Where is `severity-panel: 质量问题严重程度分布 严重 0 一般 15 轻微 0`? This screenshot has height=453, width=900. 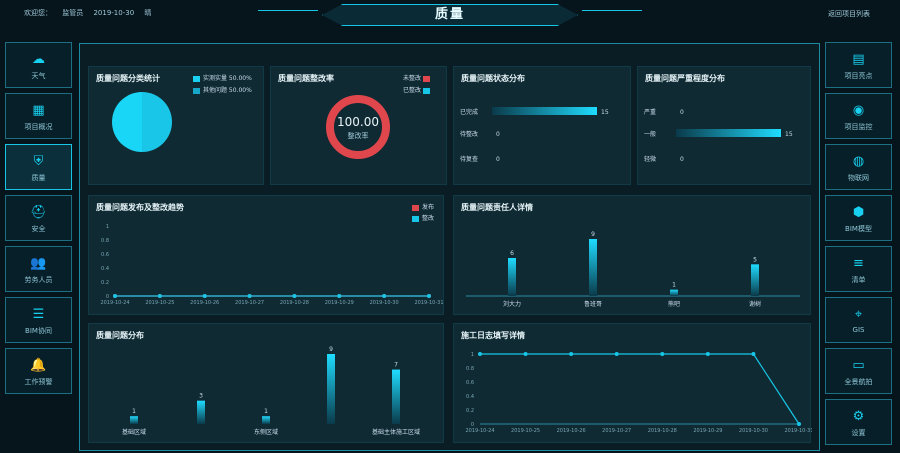
severity-panel: 质量问题严重程度分布 严重 0 一般 15 轻微 0 is located at coordinates (724, 125).